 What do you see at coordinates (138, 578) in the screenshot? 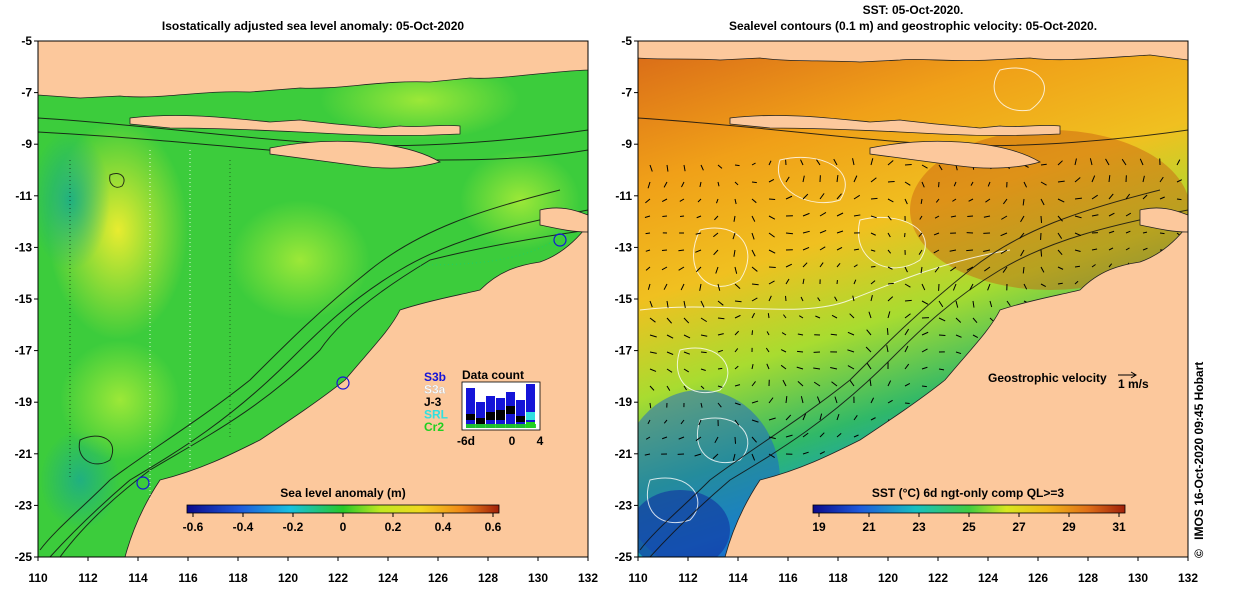
I see `x-tick-label: 114` at bounding box center [138, 578].